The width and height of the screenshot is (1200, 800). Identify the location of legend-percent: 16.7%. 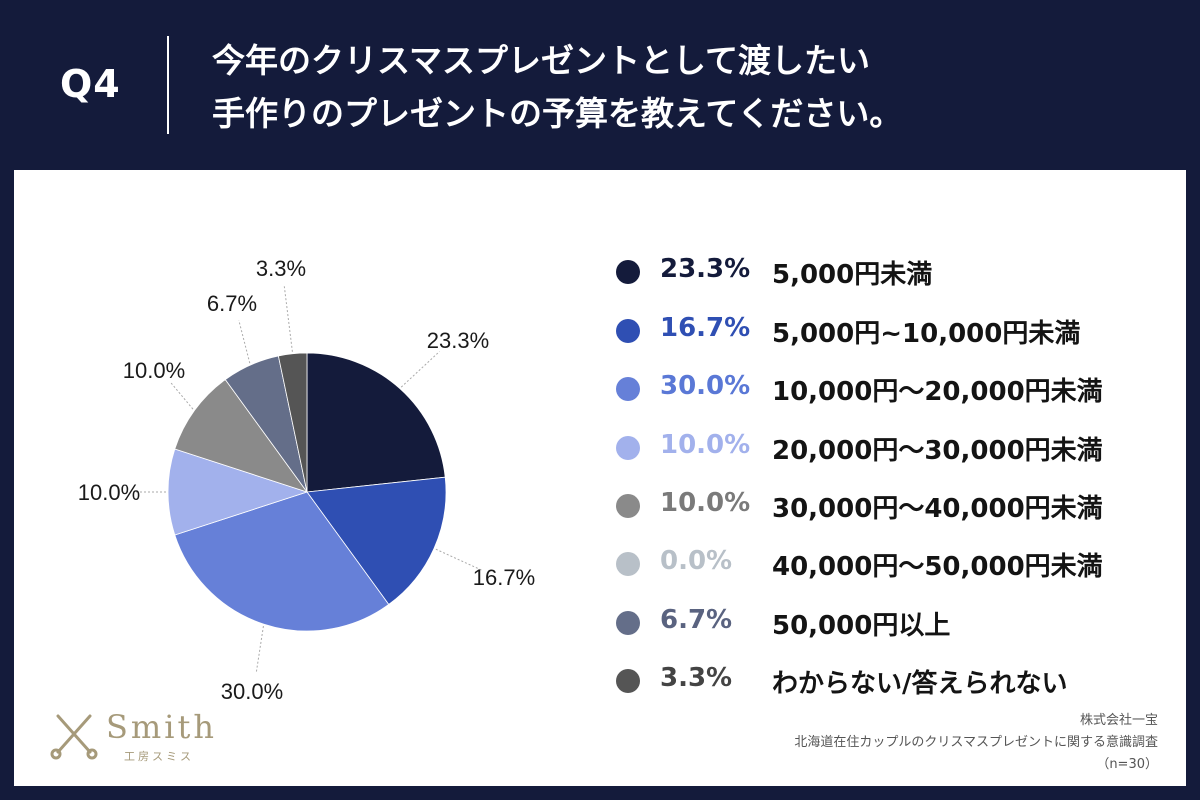
(705, 328).